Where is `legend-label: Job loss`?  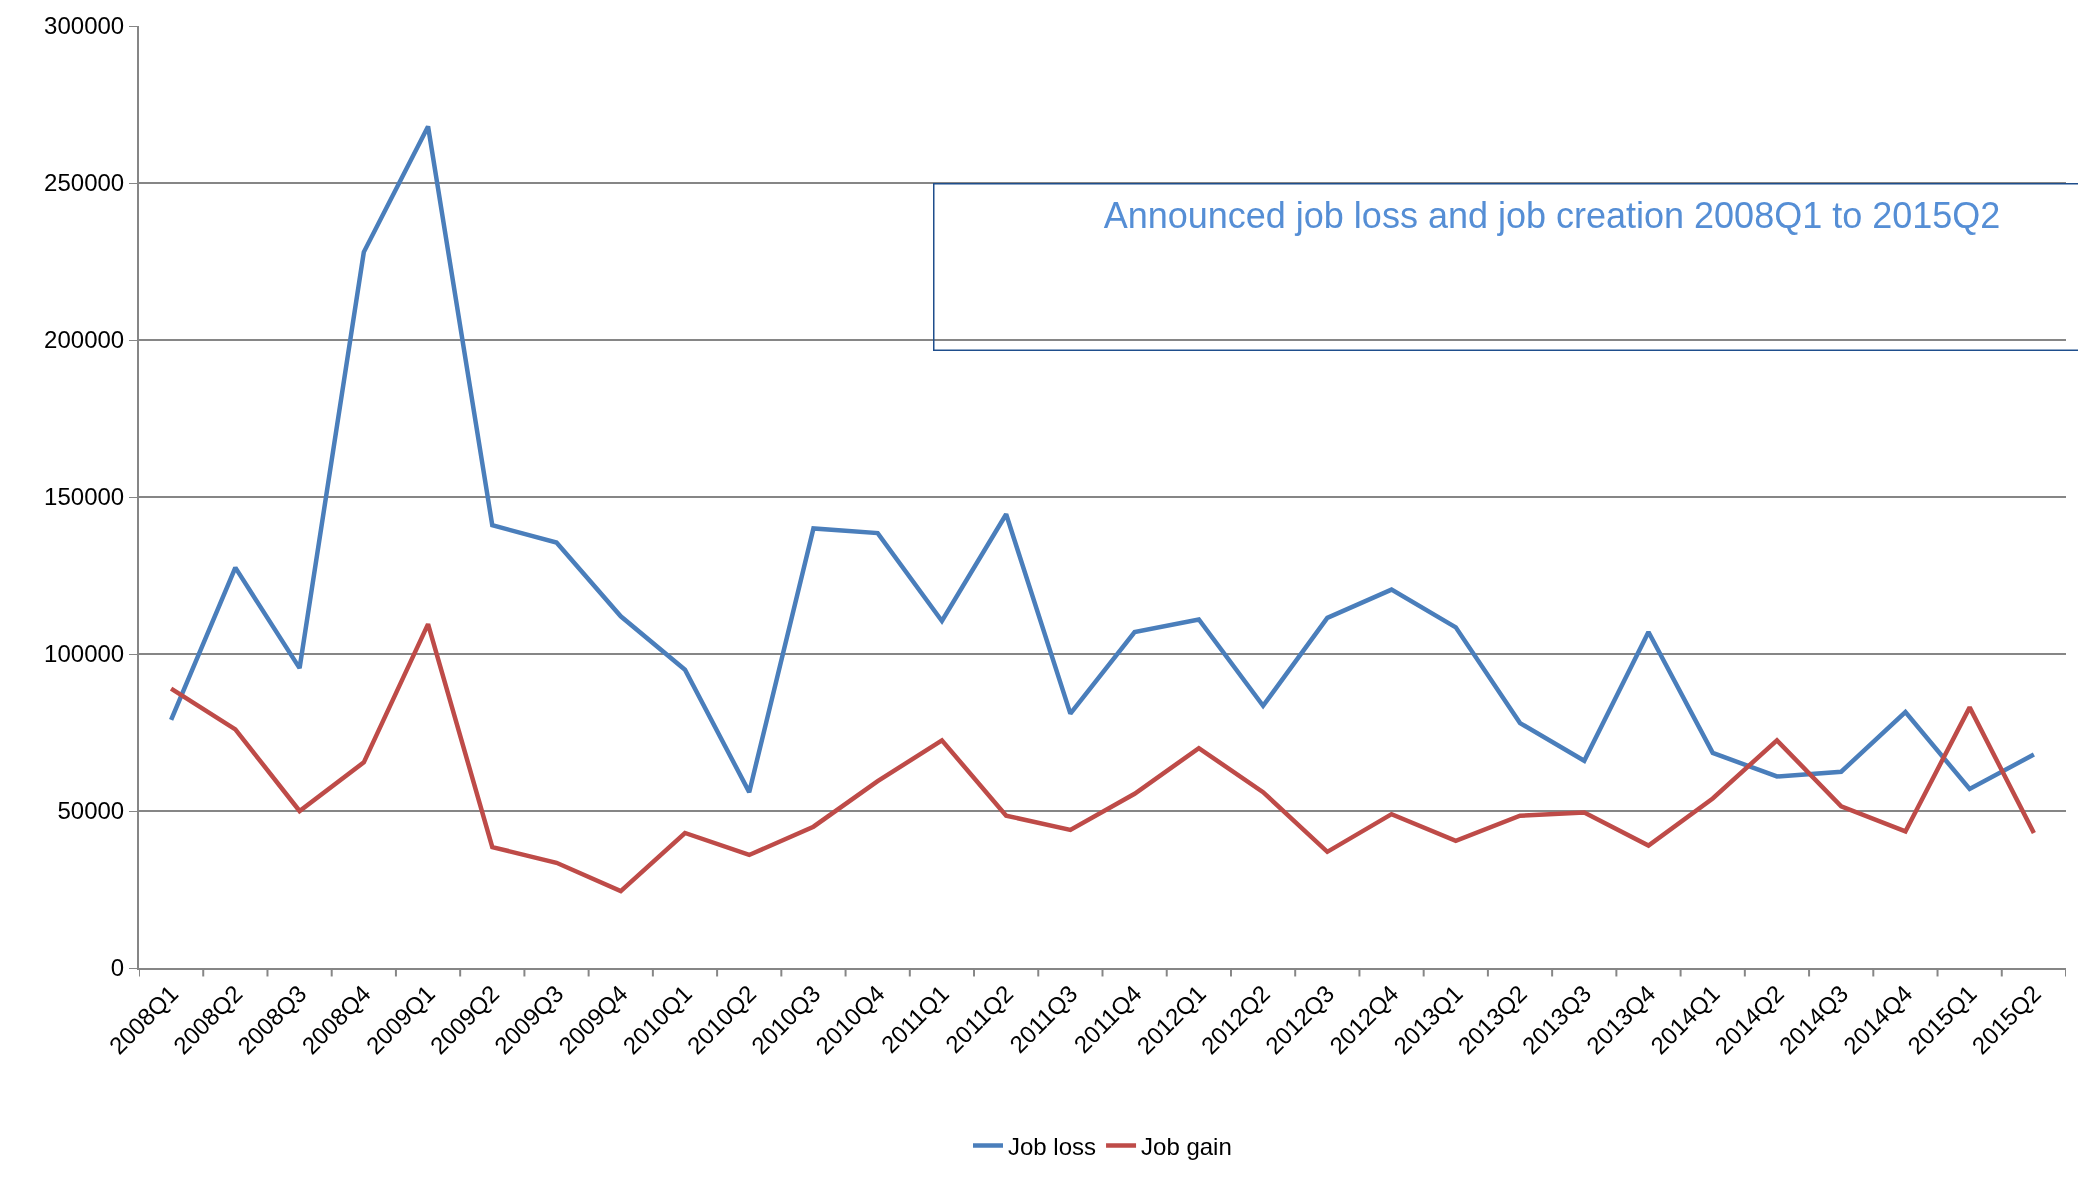 legend-label: Job loss is located at coordinates (1052, 1146).